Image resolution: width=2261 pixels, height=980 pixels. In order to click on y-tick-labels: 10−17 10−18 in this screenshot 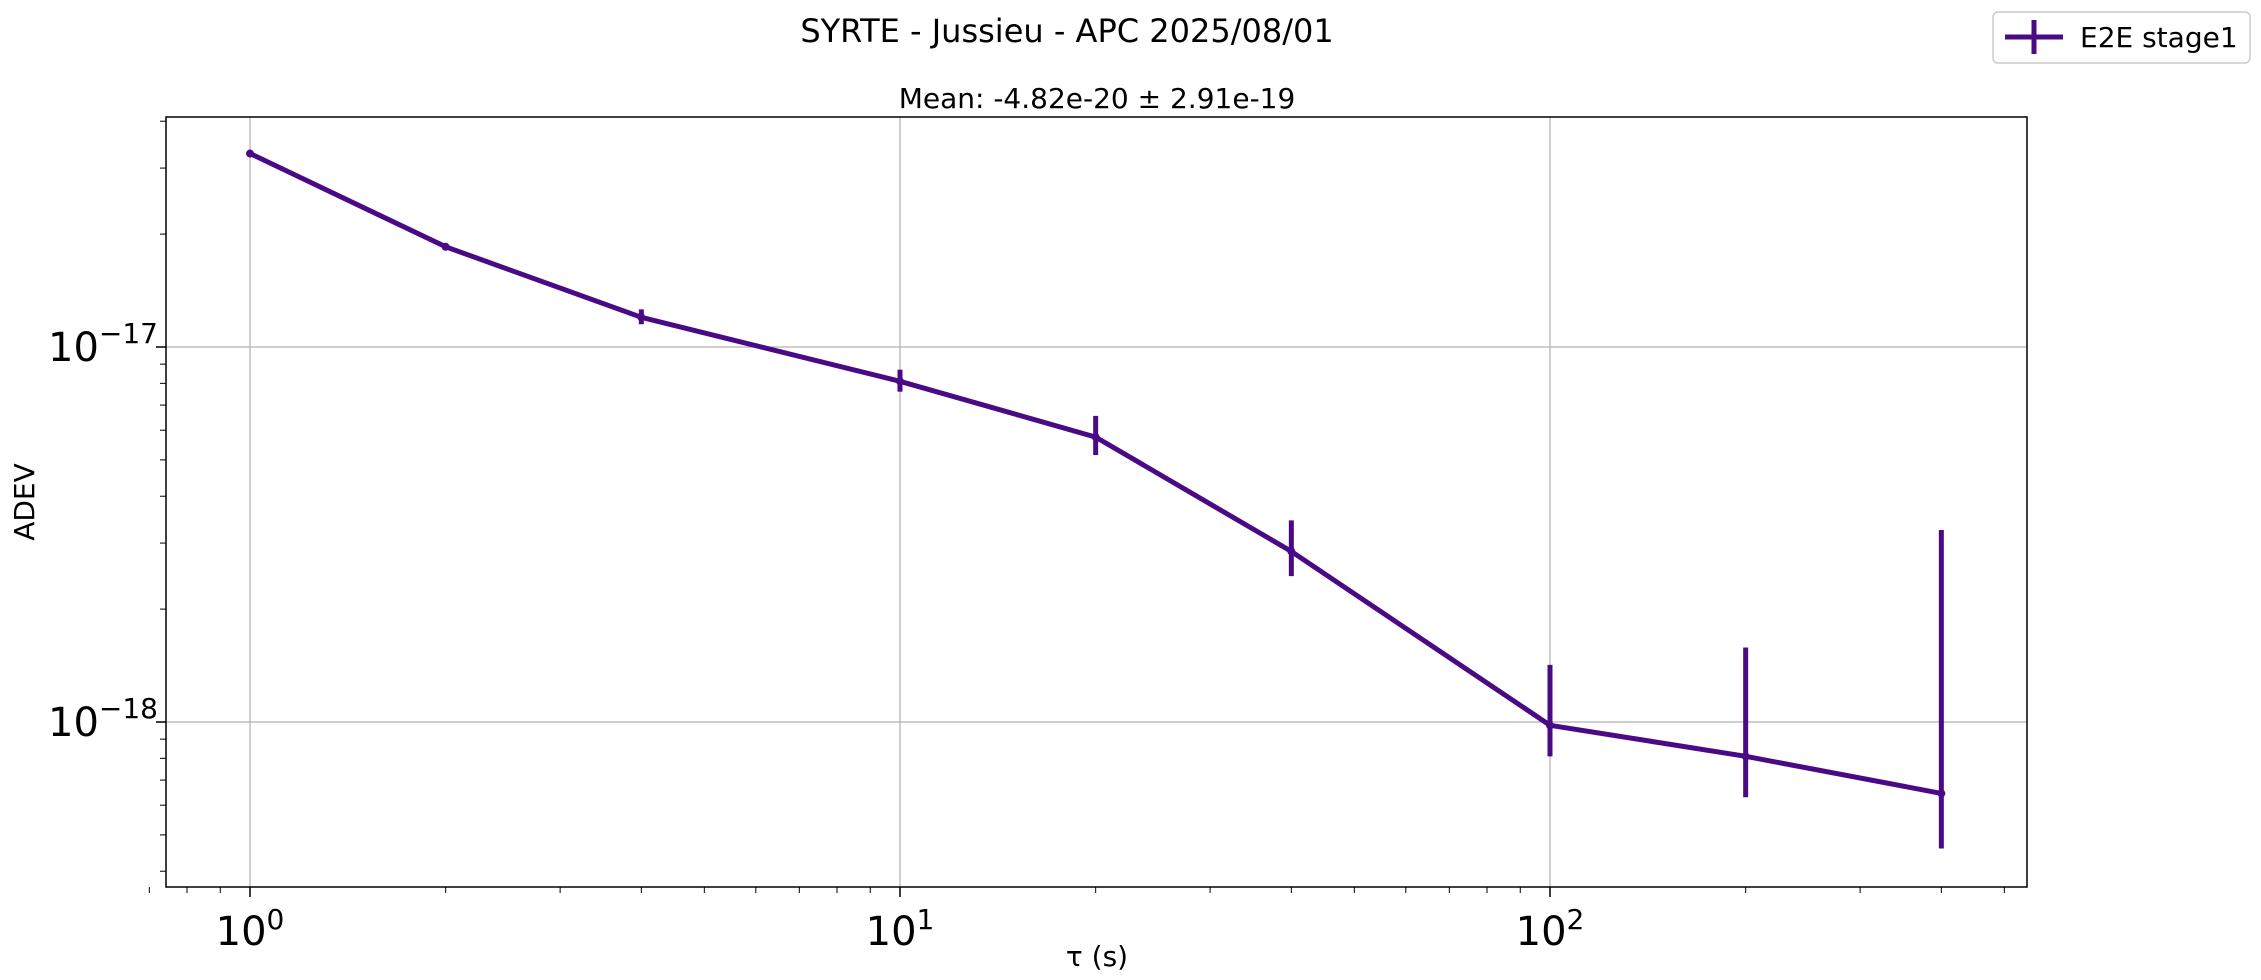, I will do `click(103, 531)`.